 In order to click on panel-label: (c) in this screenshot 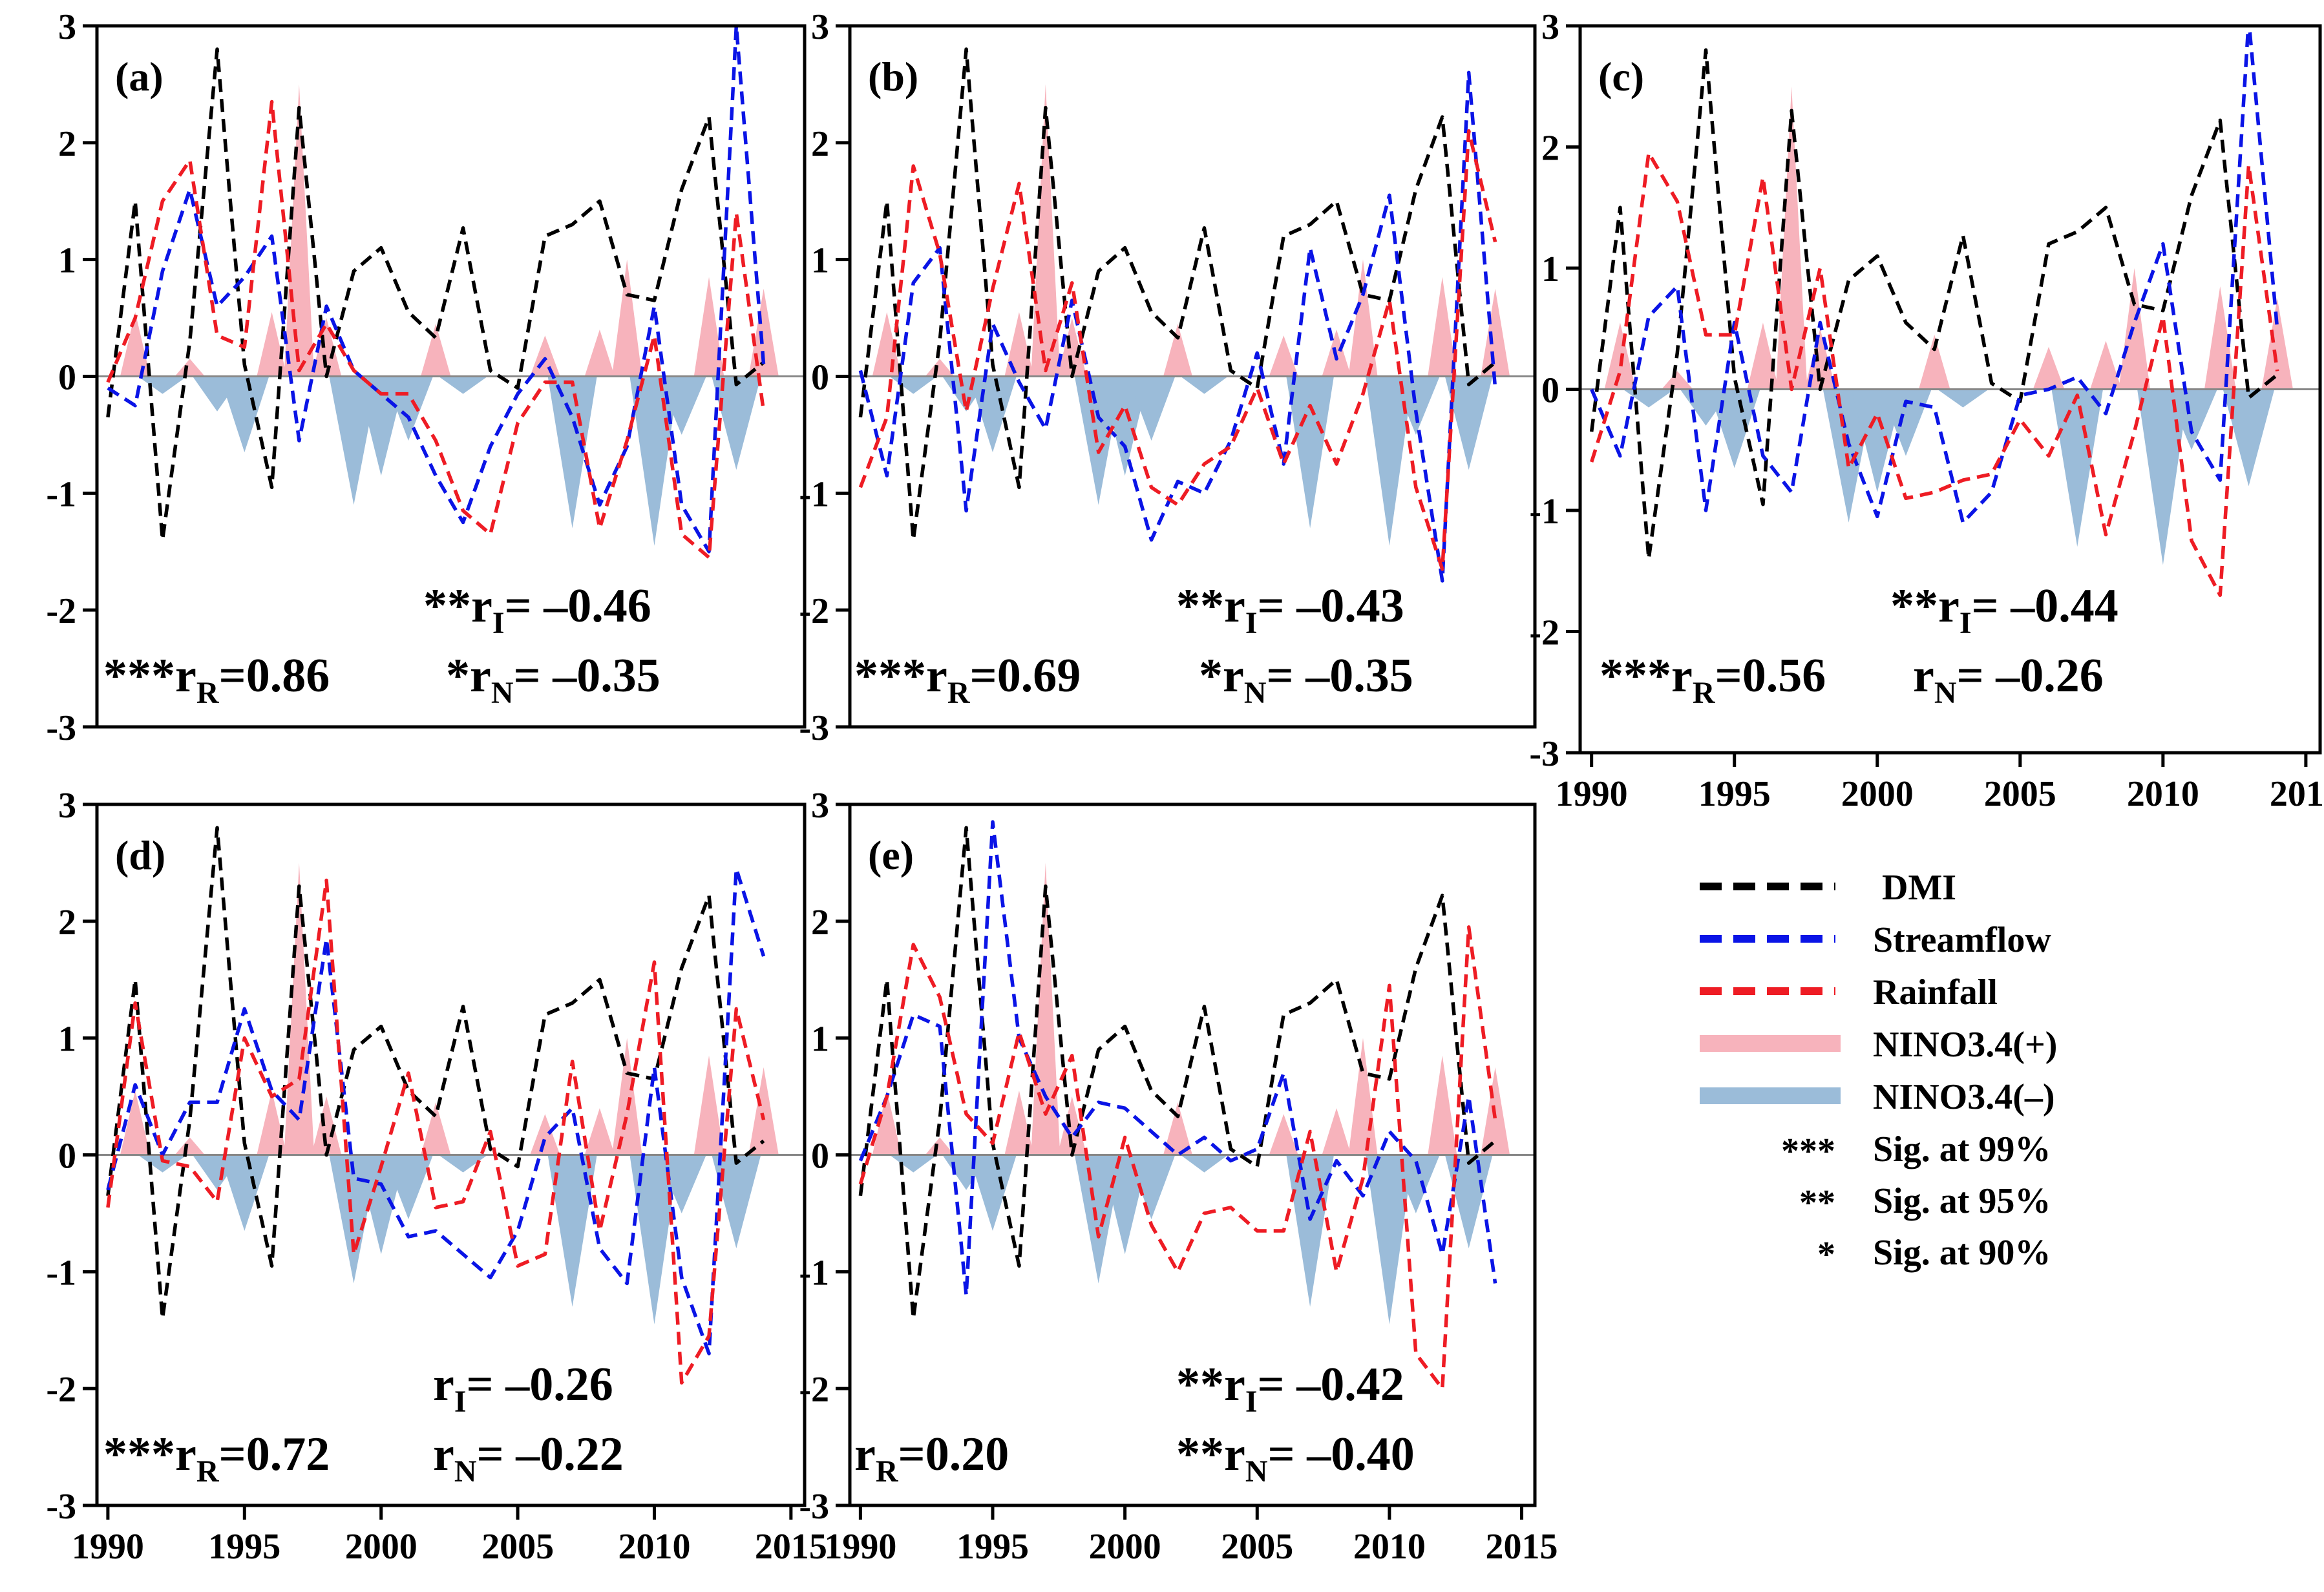, I will do `click(1621, 77)`.